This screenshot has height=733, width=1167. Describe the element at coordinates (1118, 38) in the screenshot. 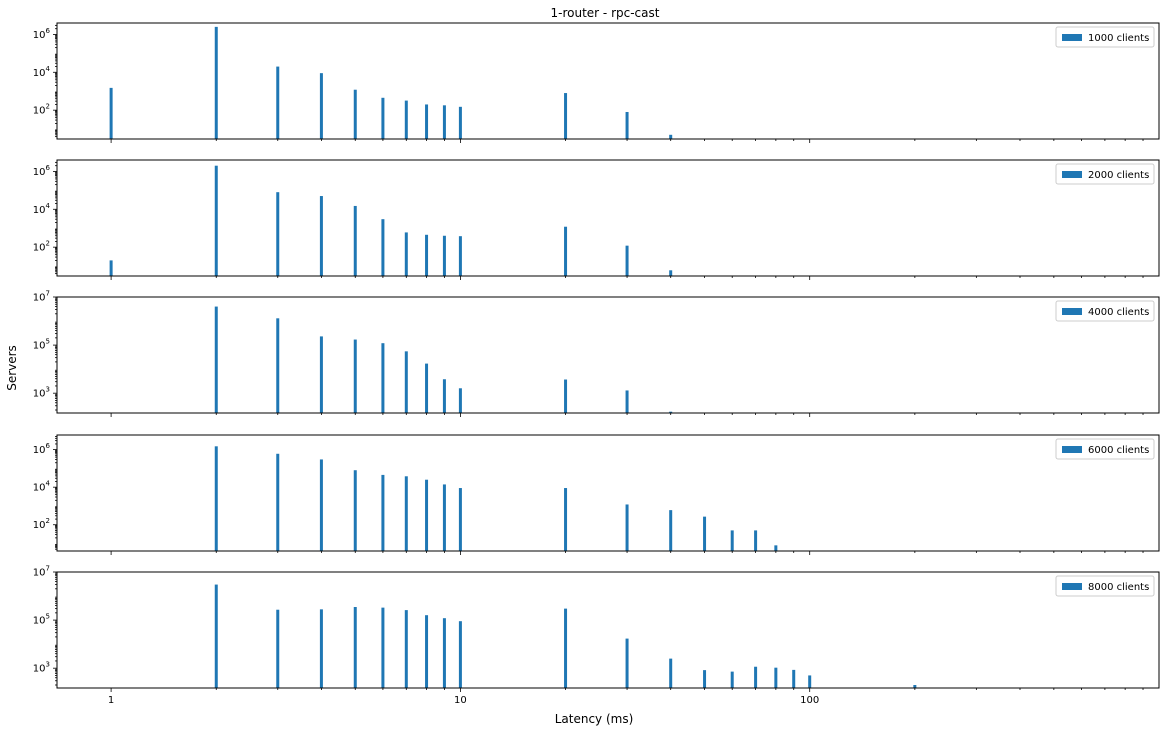

I see `legend-label: 1000 clients` at that location.